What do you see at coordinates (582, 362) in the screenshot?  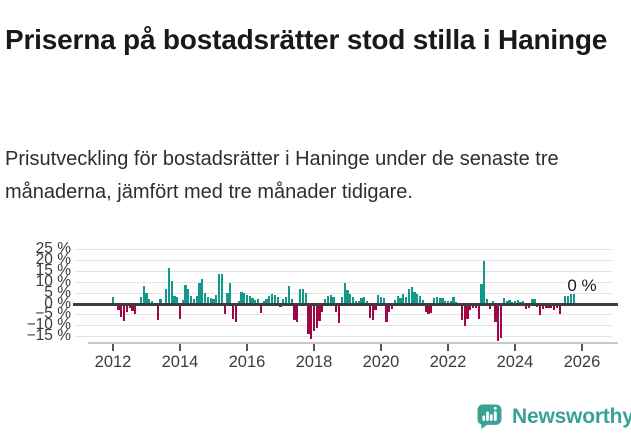 I see `x-tick-label: 2026` at bounding box center [582, 362].